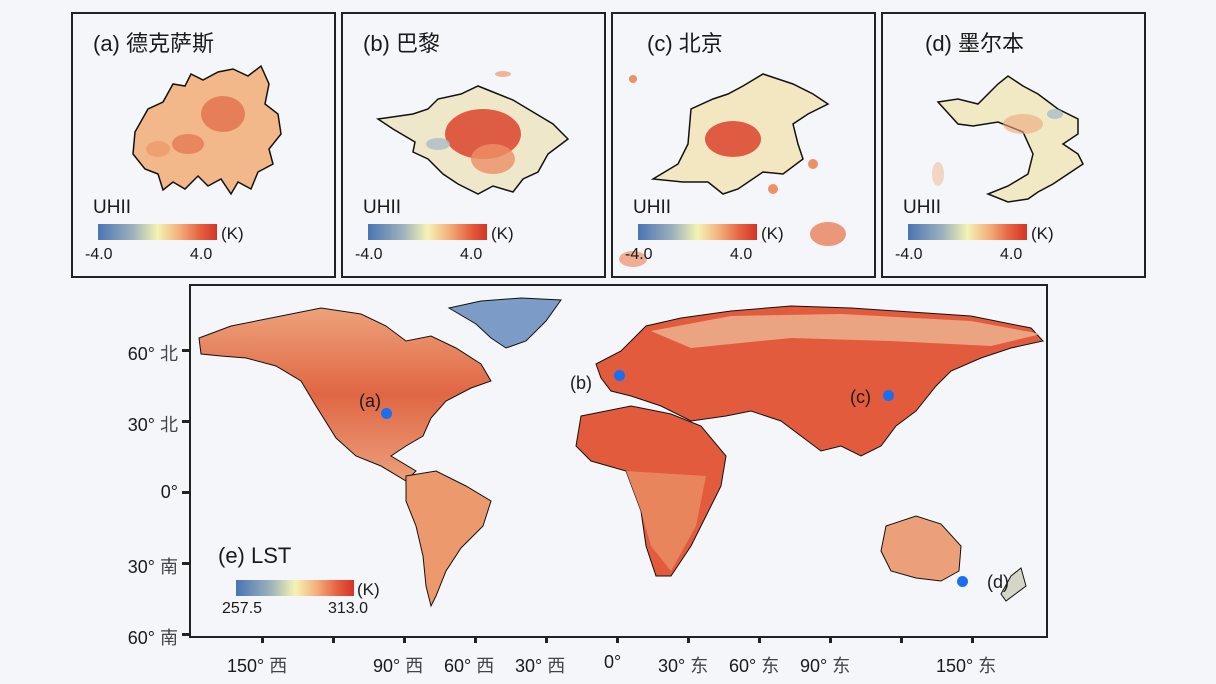 This screenshot has height=684, width=1216. Describe the element at coordinates (370, 401) in the screenshot. I see `marker-label-a: (a)` at that location.